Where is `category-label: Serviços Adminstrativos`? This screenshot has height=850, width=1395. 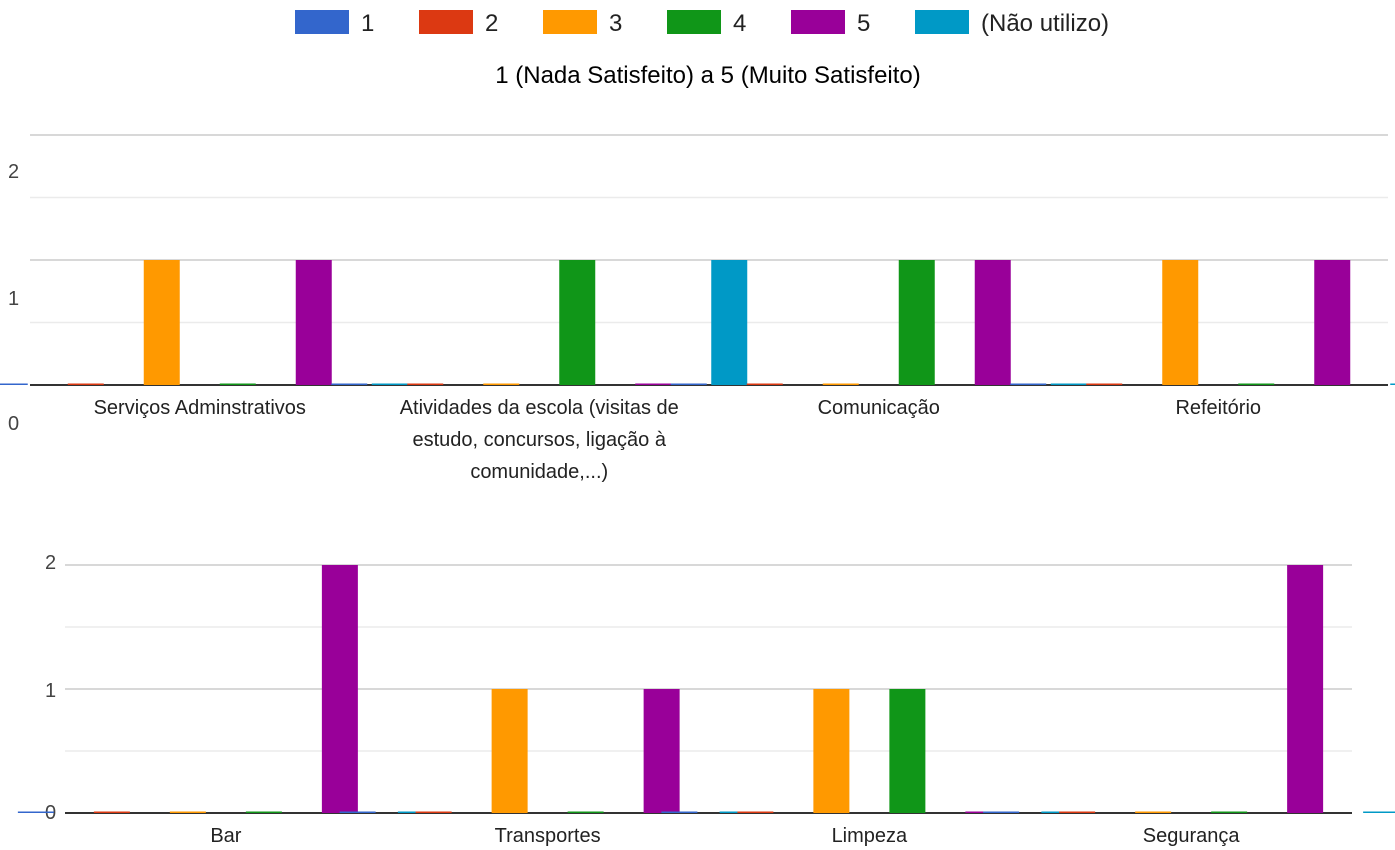
category-label: Serviços Adminstrativos is located at coordinates (200, 408).